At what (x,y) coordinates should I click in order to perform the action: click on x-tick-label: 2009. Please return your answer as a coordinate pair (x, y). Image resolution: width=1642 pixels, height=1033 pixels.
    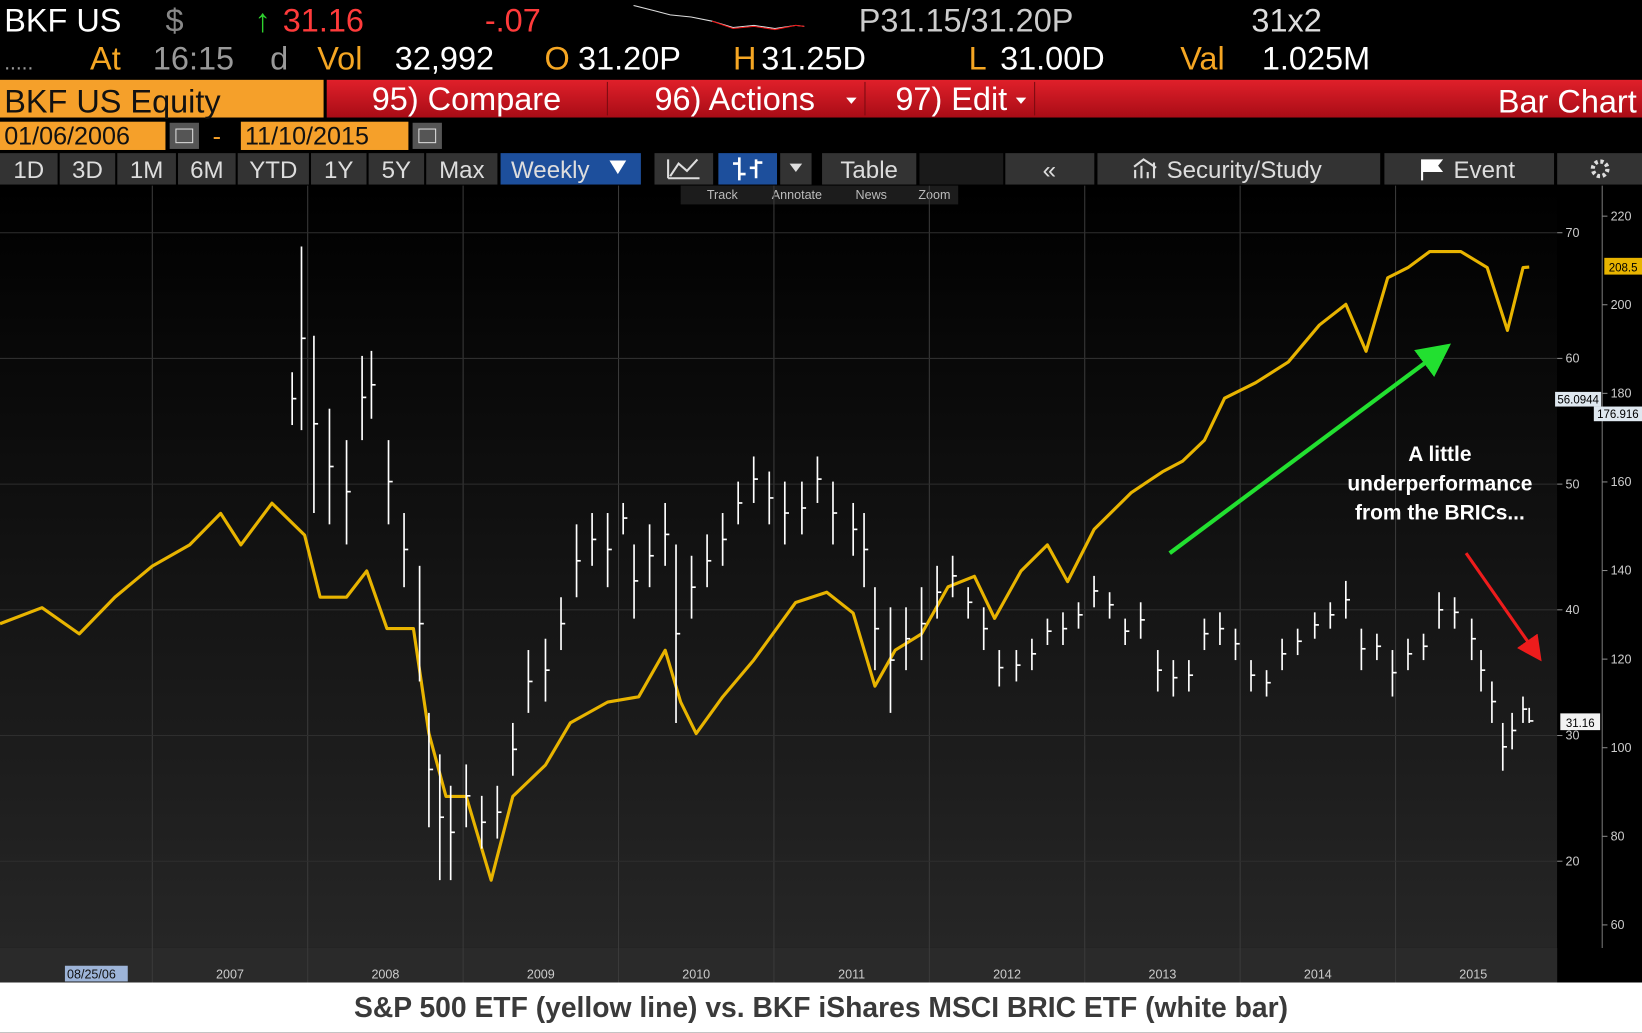
    Looking at the image, I should click on (541, 974).